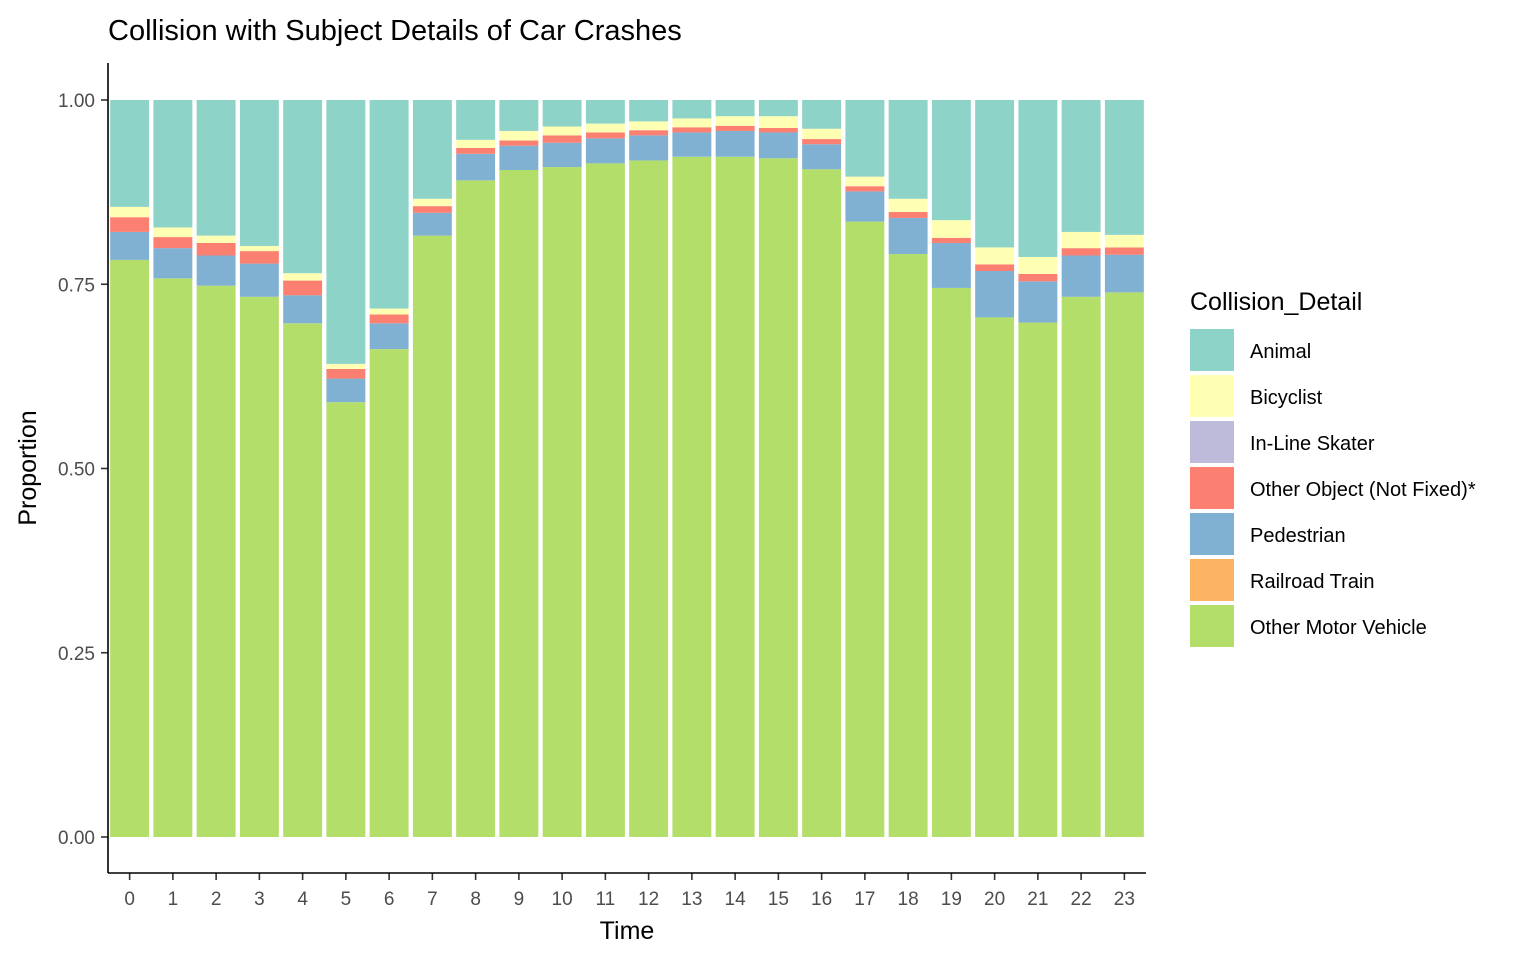  What do you see at coordinates (76, 654) in the screenshot?
I see `y-tick-label: 0.25` at bounding box center [76, 654].